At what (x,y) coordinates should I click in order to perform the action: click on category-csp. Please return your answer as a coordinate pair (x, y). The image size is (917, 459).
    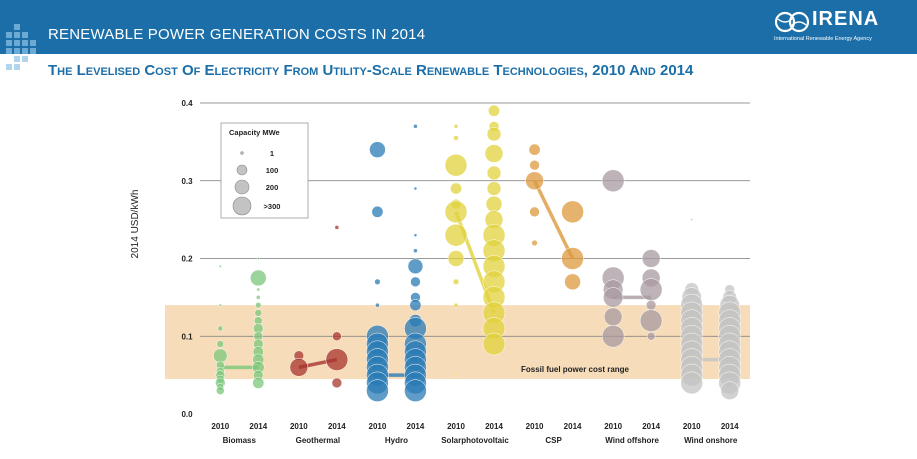
    Looking at the image, I should click on (554, 217).